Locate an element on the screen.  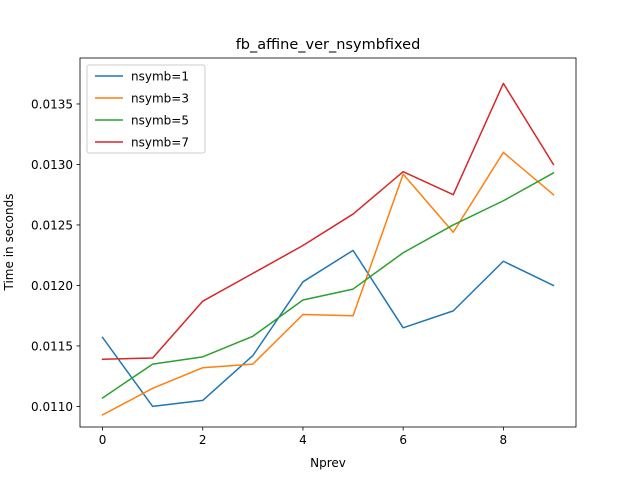
legend-box is located at coordinates (146, 109).